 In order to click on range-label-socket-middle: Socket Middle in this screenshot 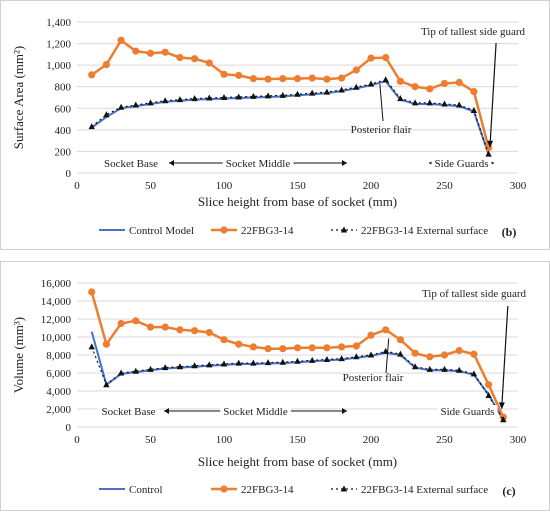, I will do `click(258, 164)`.